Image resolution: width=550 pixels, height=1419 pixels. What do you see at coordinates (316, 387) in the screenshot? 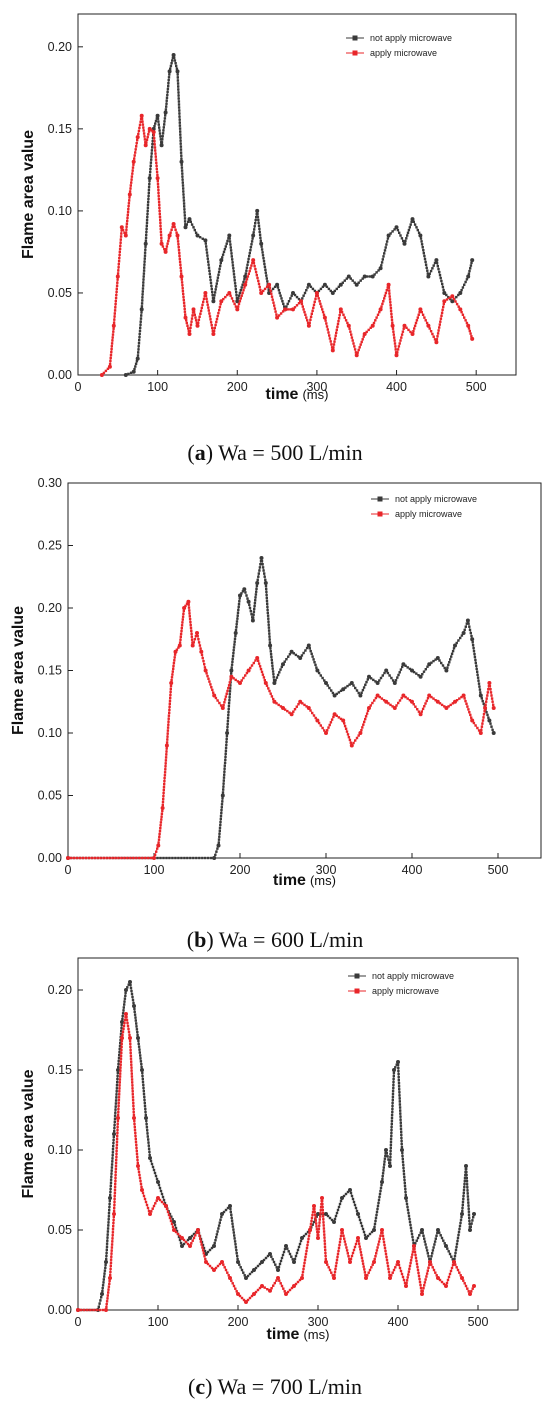
I see `x-tick-label: 300` at bounding box center [316, 387].